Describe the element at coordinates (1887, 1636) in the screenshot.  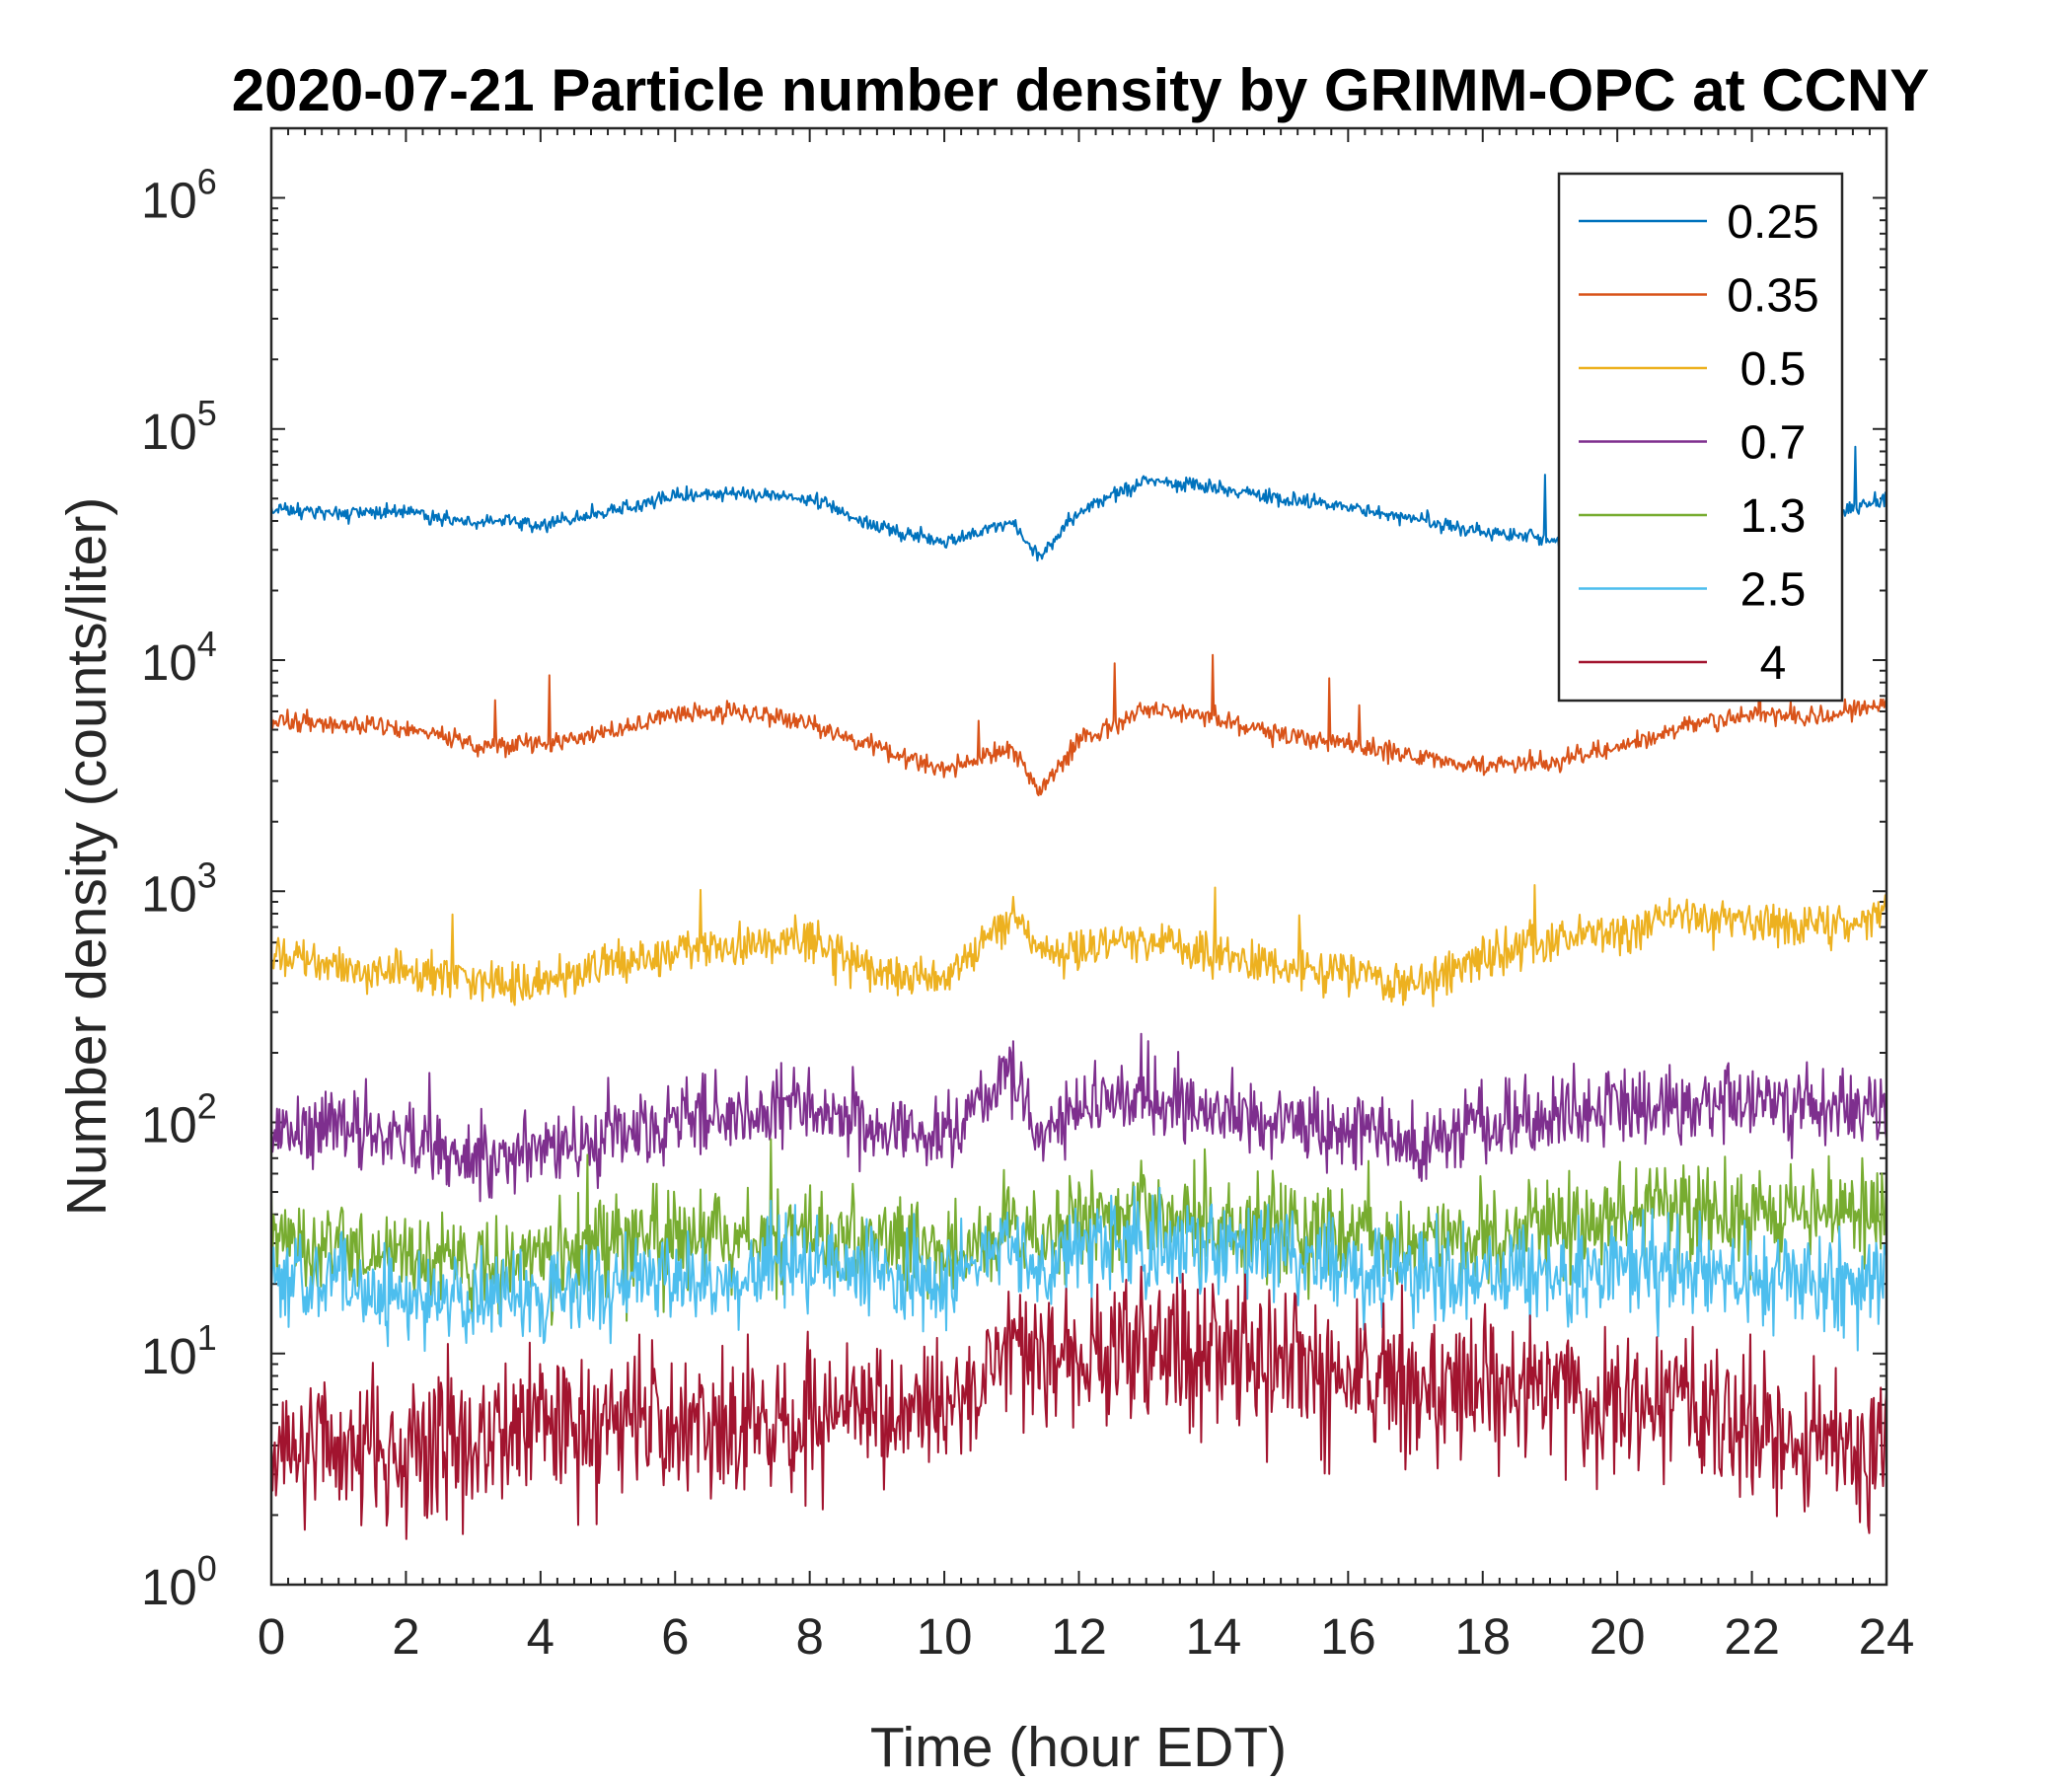
I see `x-tick-label: 24` at that location.